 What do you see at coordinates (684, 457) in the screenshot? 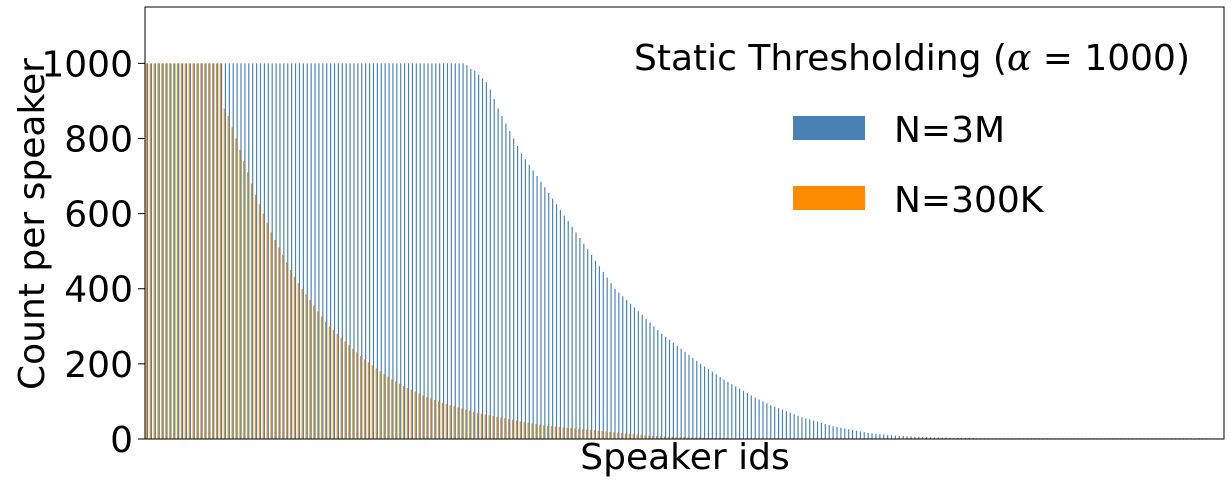
I see `x-axis-label: Speaker ids` at bounding box center [684, 457].